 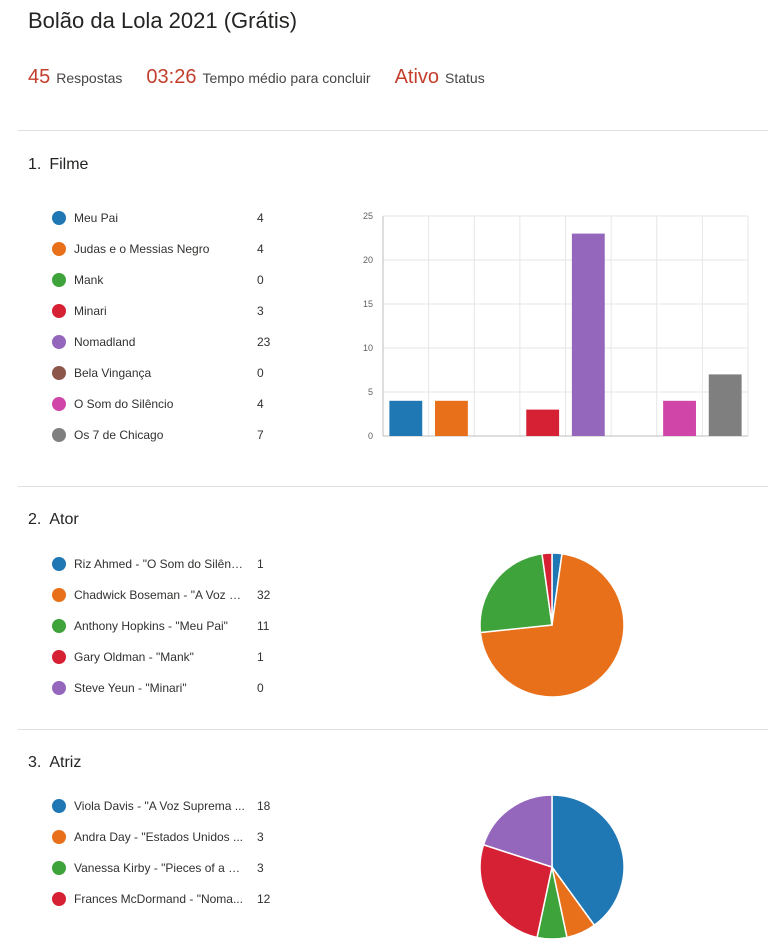 What do you see at coordinates (167, 224) in the screenshot?
I see `legend-item: Meu Pai 4` at bounding box center [167, 224].